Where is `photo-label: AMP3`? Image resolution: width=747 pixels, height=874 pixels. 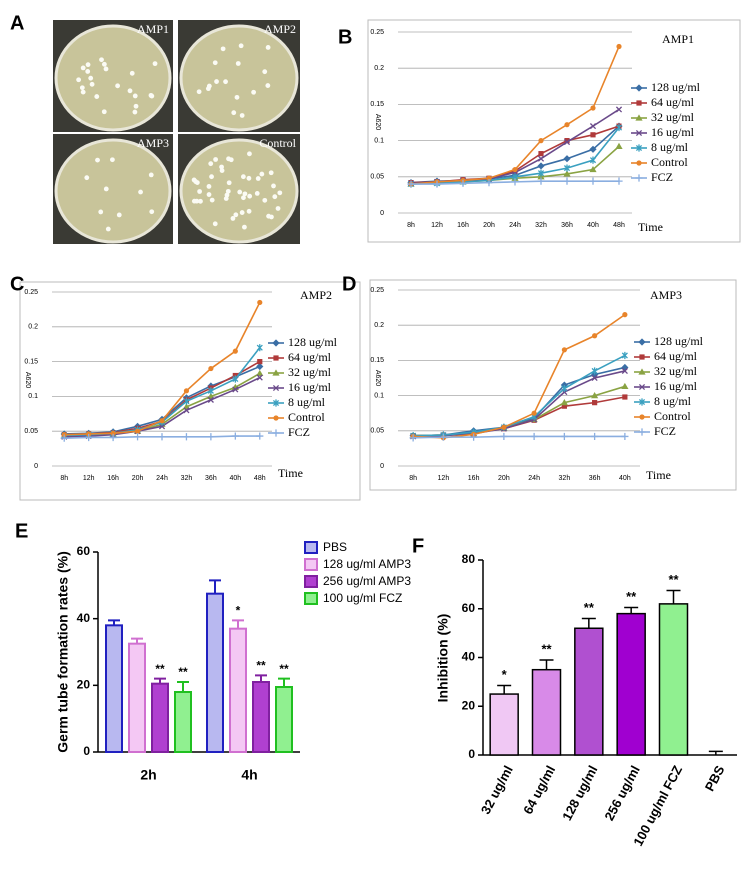
photo-label: AMP3 is located at coordinates (153, 143).